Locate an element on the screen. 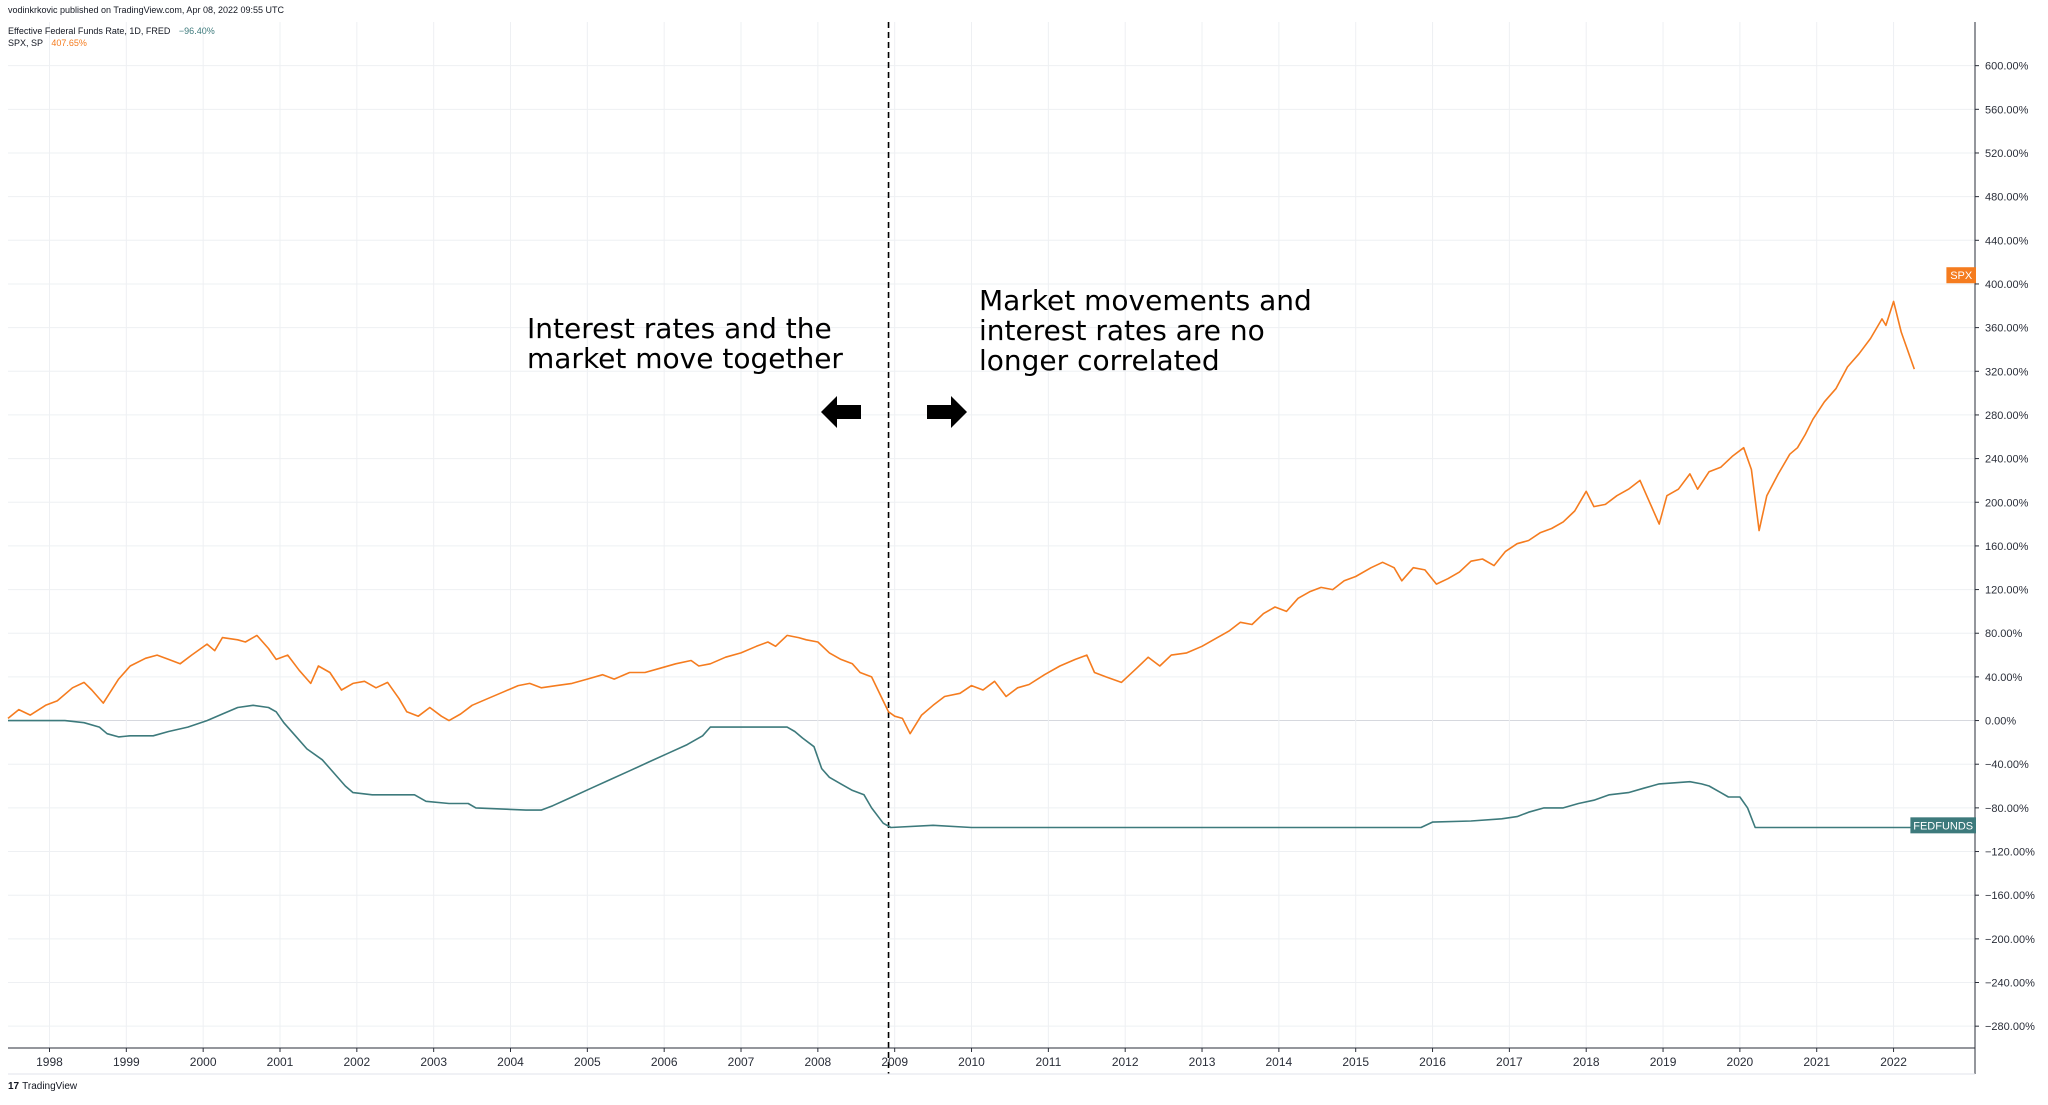 The height and width of the screenshot is (1105, 2048). x-tick-label: 2010 is located at coordinates (971, 1062).